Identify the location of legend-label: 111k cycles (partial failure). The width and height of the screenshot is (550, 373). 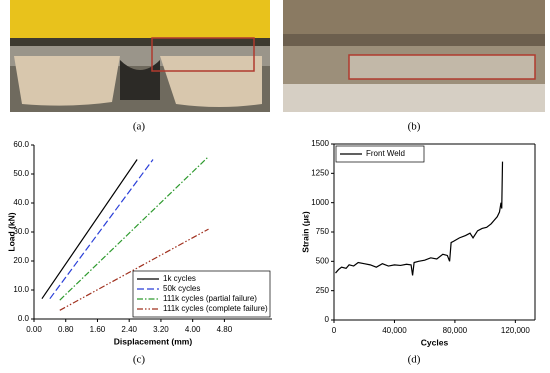
(210, 298).